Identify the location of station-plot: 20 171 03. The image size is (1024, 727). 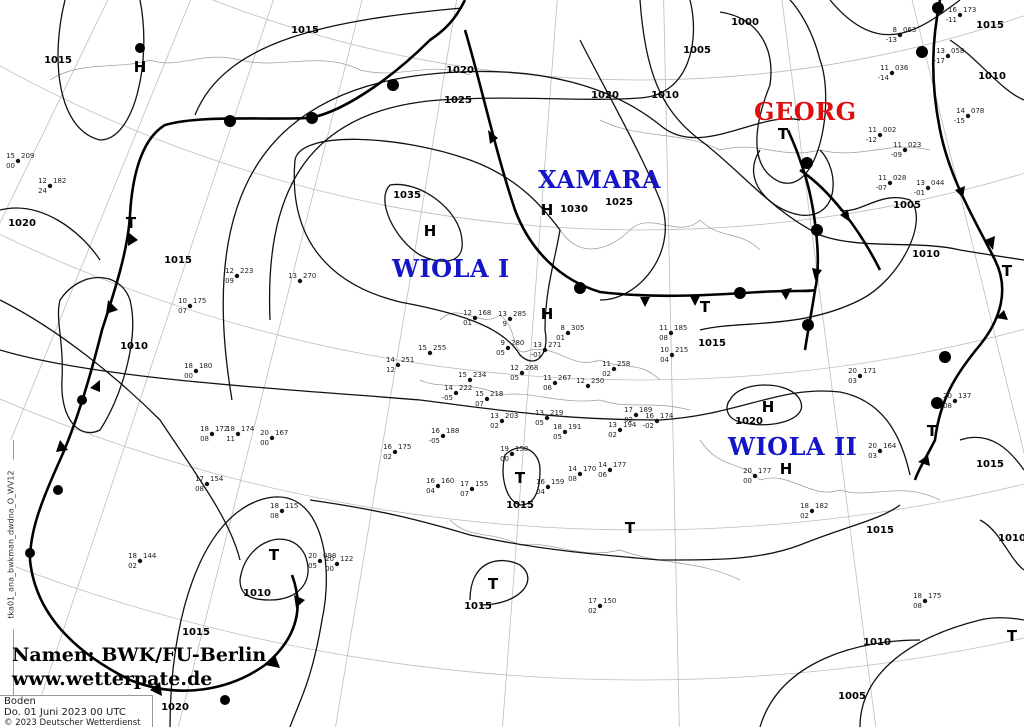
(862, 376).